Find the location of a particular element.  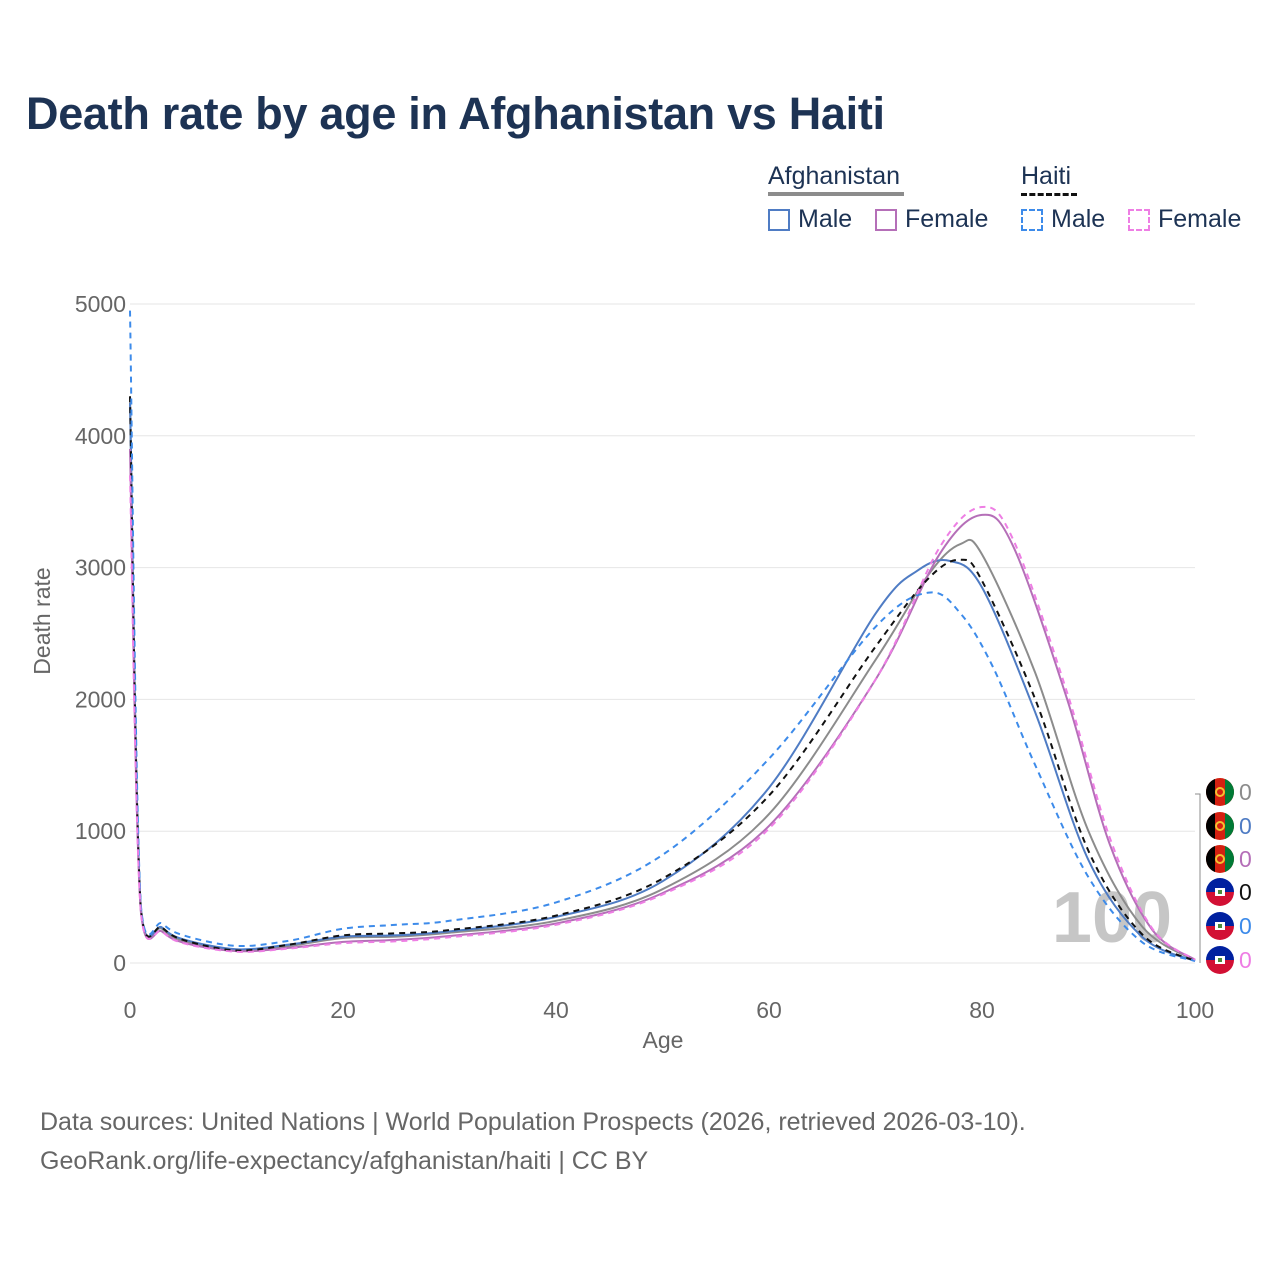

legend-label-afghanistan-male: Male is located at coordinates (825, 219).